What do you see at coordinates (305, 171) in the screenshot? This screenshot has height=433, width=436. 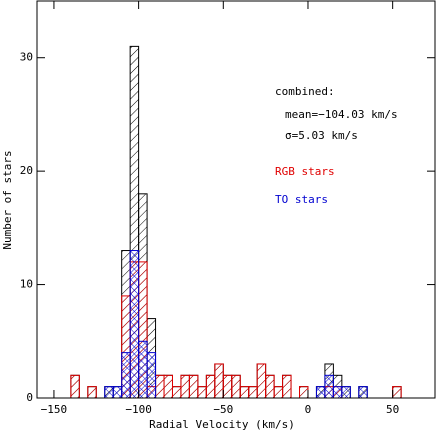 I see `legend-entry: RGB stars` at bounding box center [305, 171].